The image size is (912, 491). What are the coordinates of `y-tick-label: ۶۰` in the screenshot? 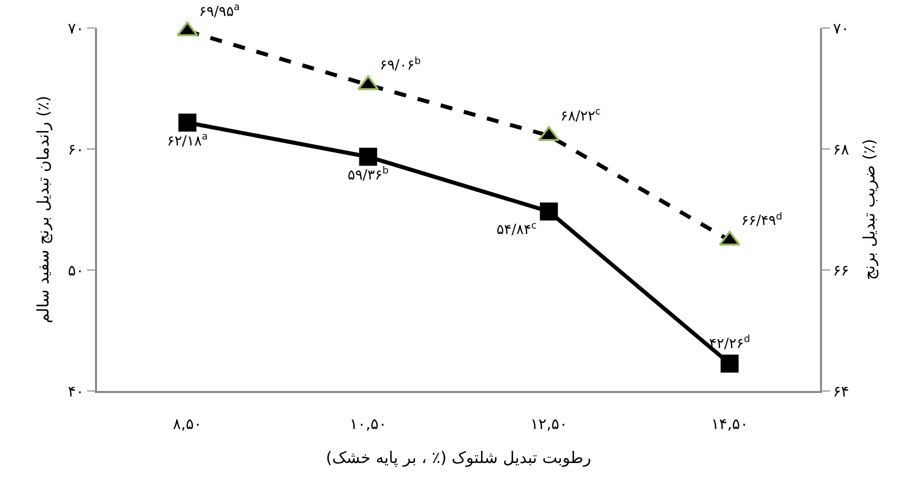 It's located at (76, 149).